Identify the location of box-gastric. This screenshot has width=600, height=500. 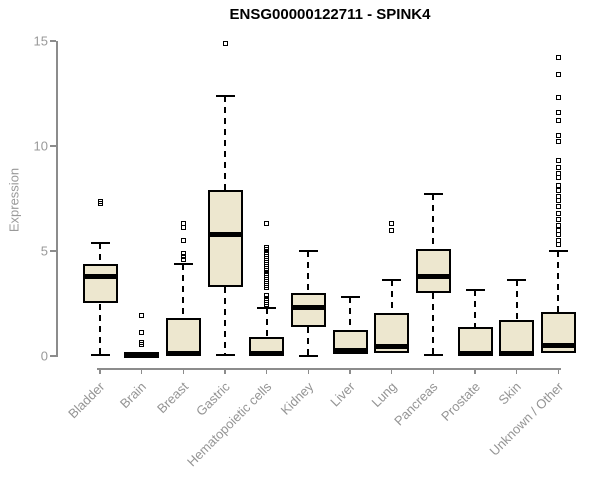
(225, 238).